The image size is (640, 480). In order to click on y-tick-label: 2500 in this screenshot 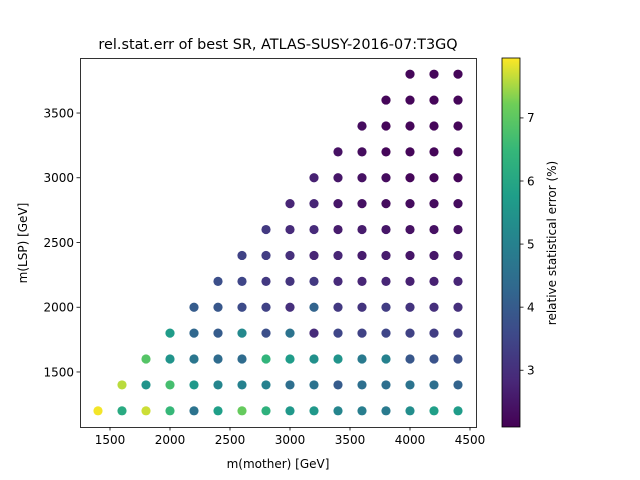, I will do `click(58, 243)`.